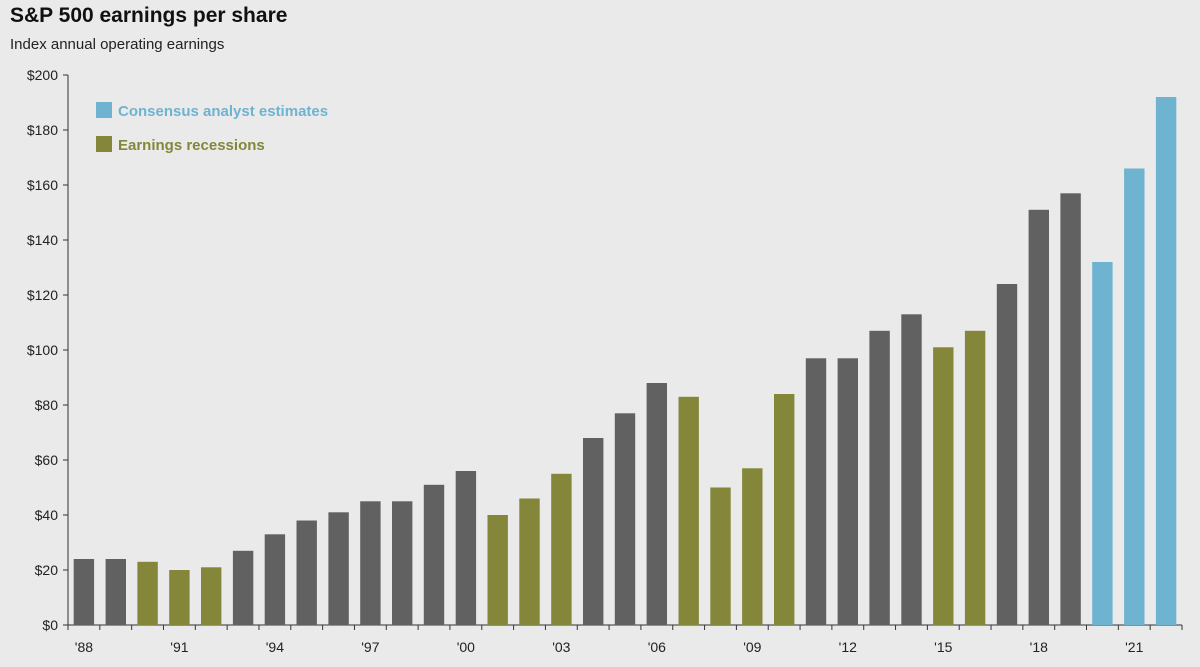  What do you see at coordinates (784, 509) in the screenshot?
I see `bar-2010` at bounding box center [784, 509].